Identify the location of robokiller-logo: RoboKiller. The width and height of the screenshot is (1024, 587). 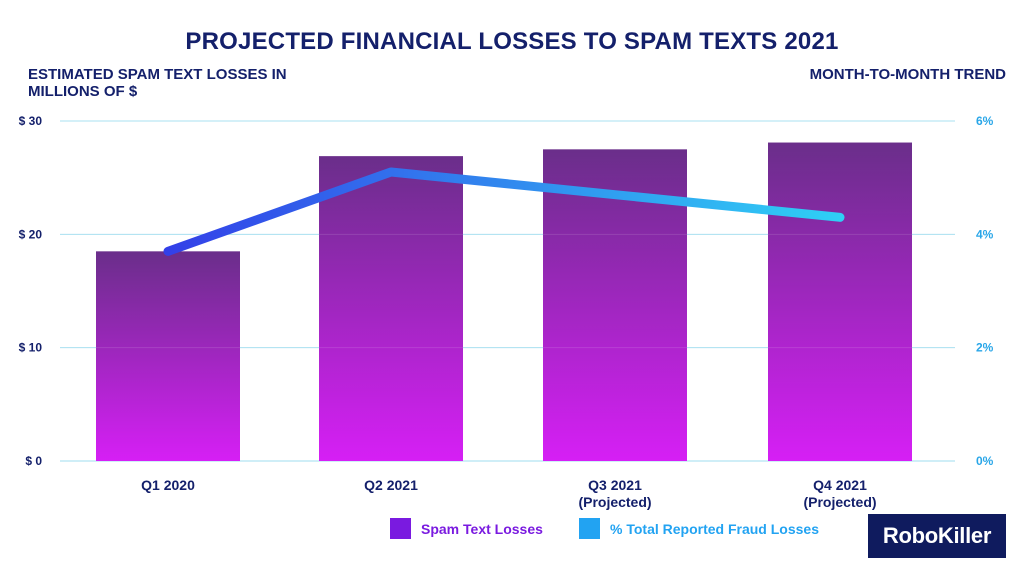
(937, 536).